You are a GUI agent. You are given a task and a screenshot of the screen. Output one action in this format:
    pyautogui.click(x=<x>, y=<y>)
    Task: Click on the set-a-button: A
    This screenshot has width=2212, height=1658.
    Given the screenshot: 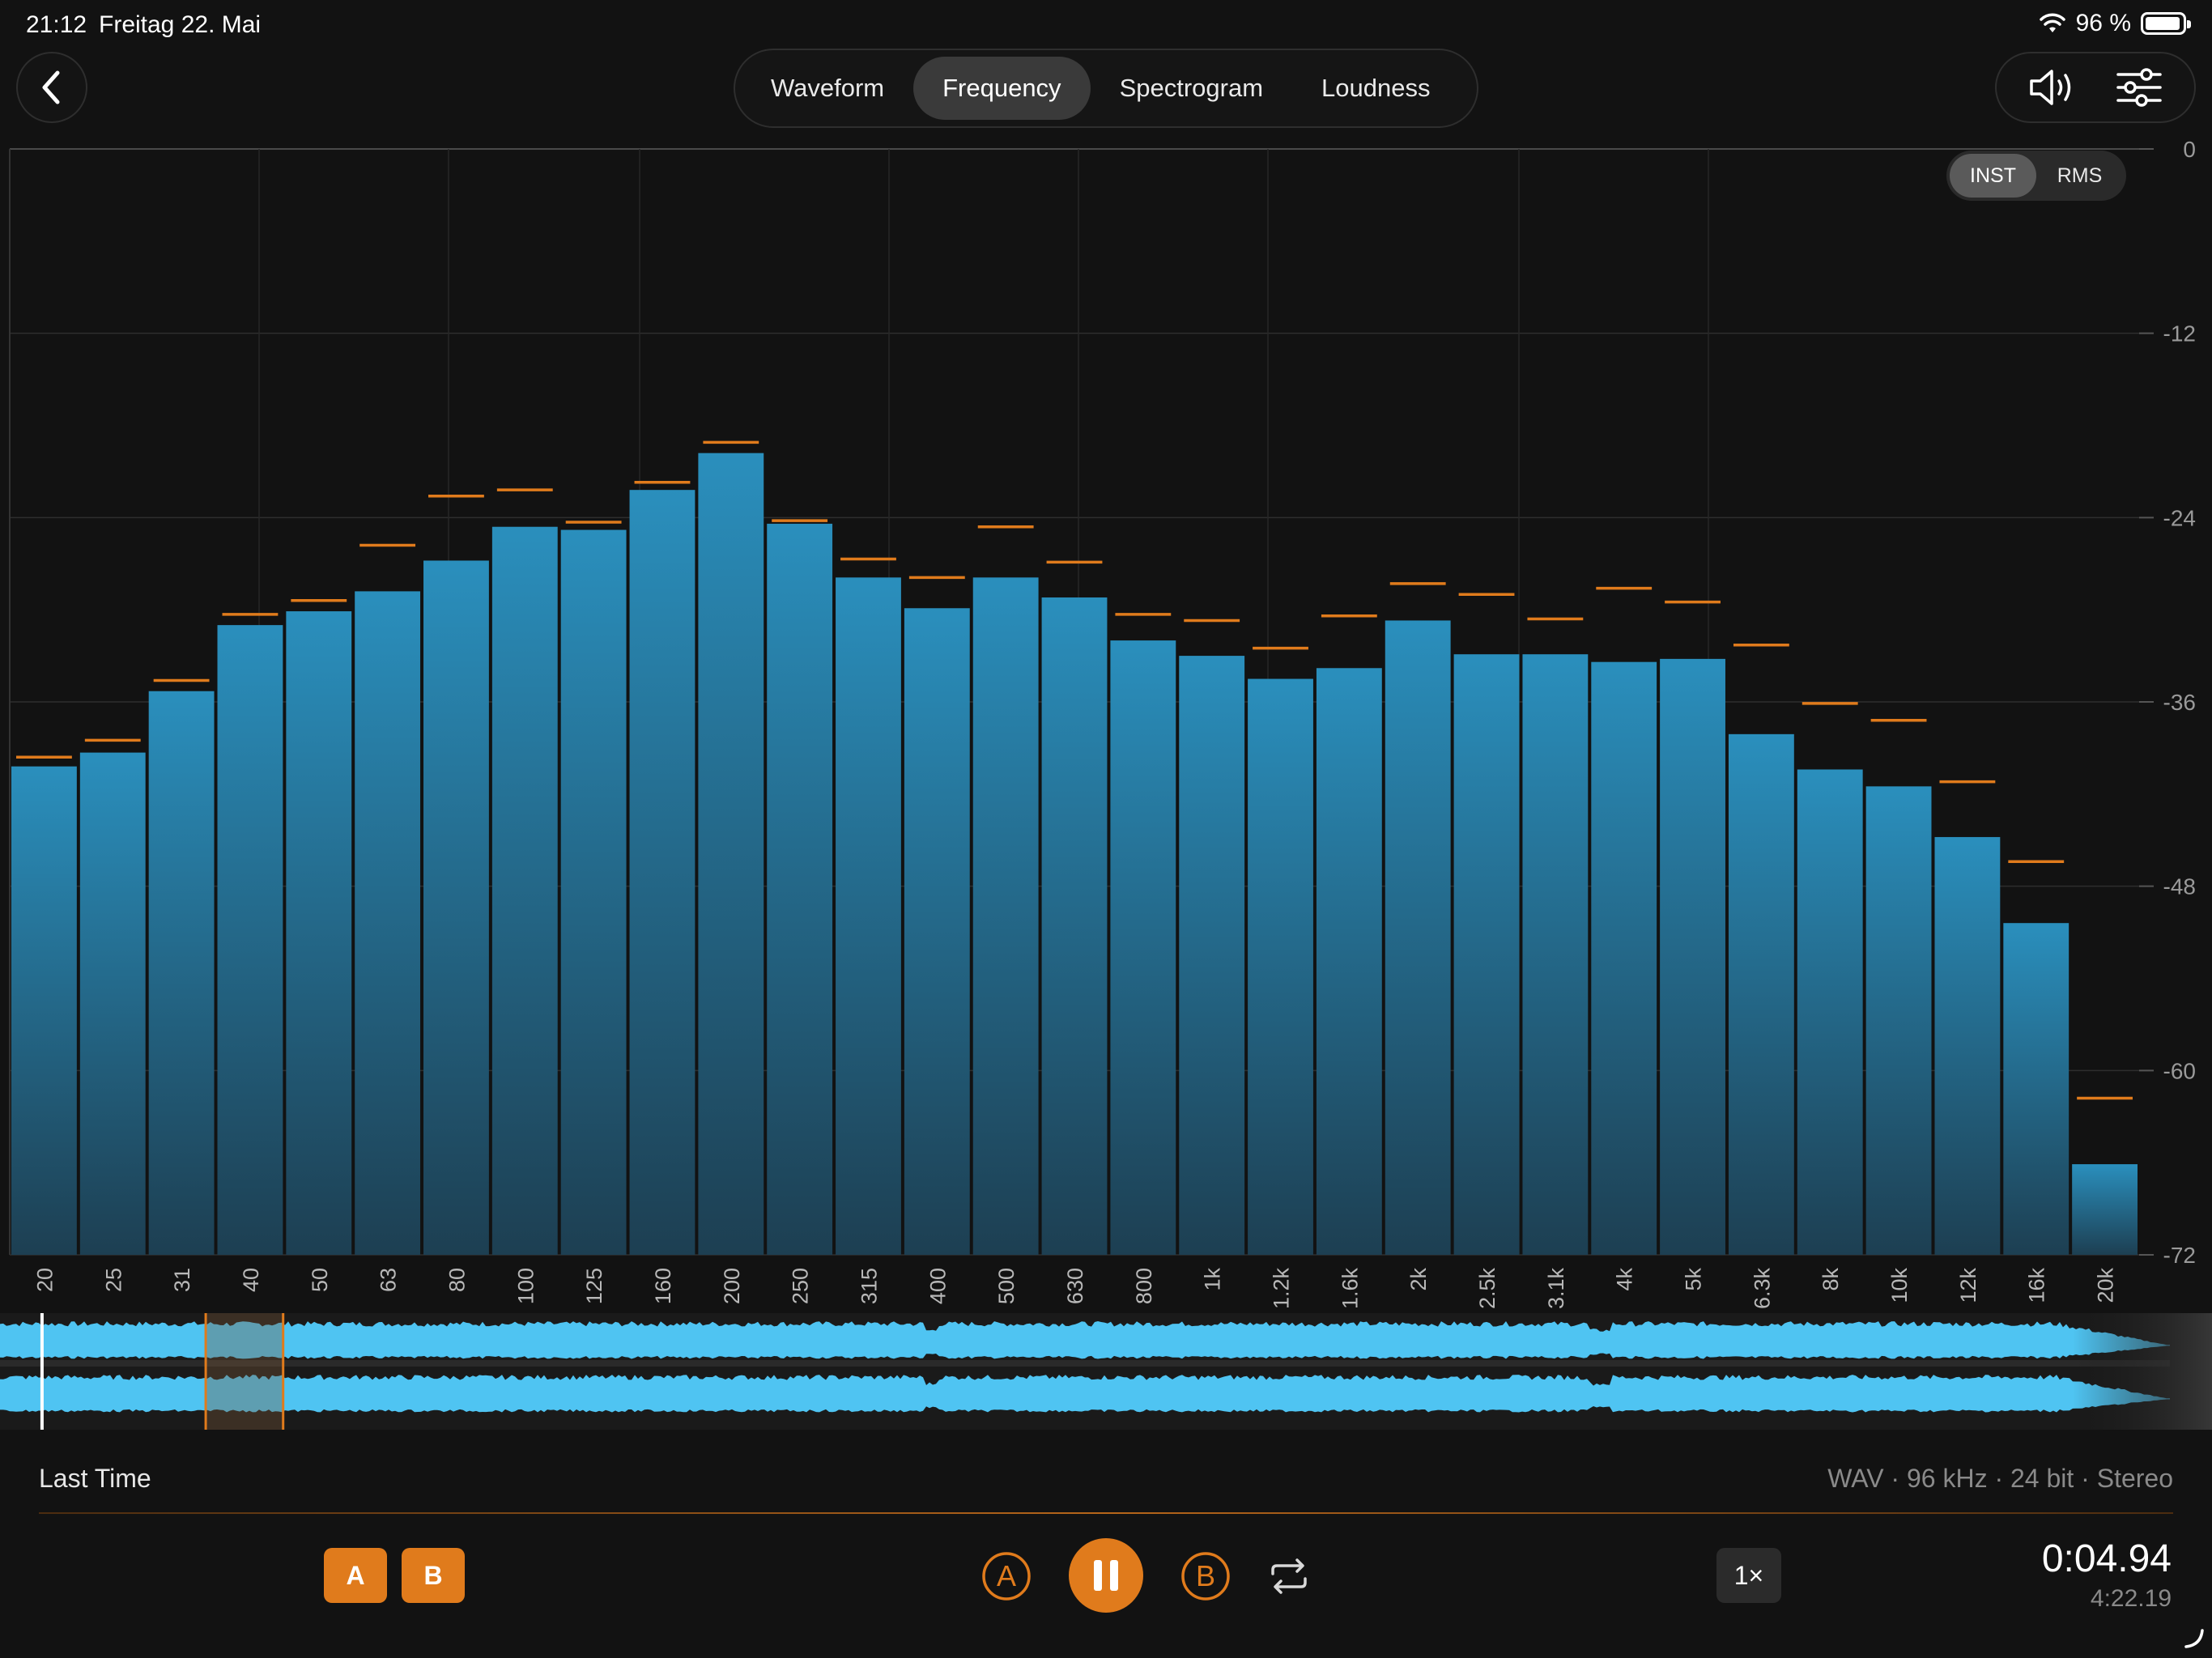 What is the action you would take?
    pyautogui.click(x=356, y=1575)
    